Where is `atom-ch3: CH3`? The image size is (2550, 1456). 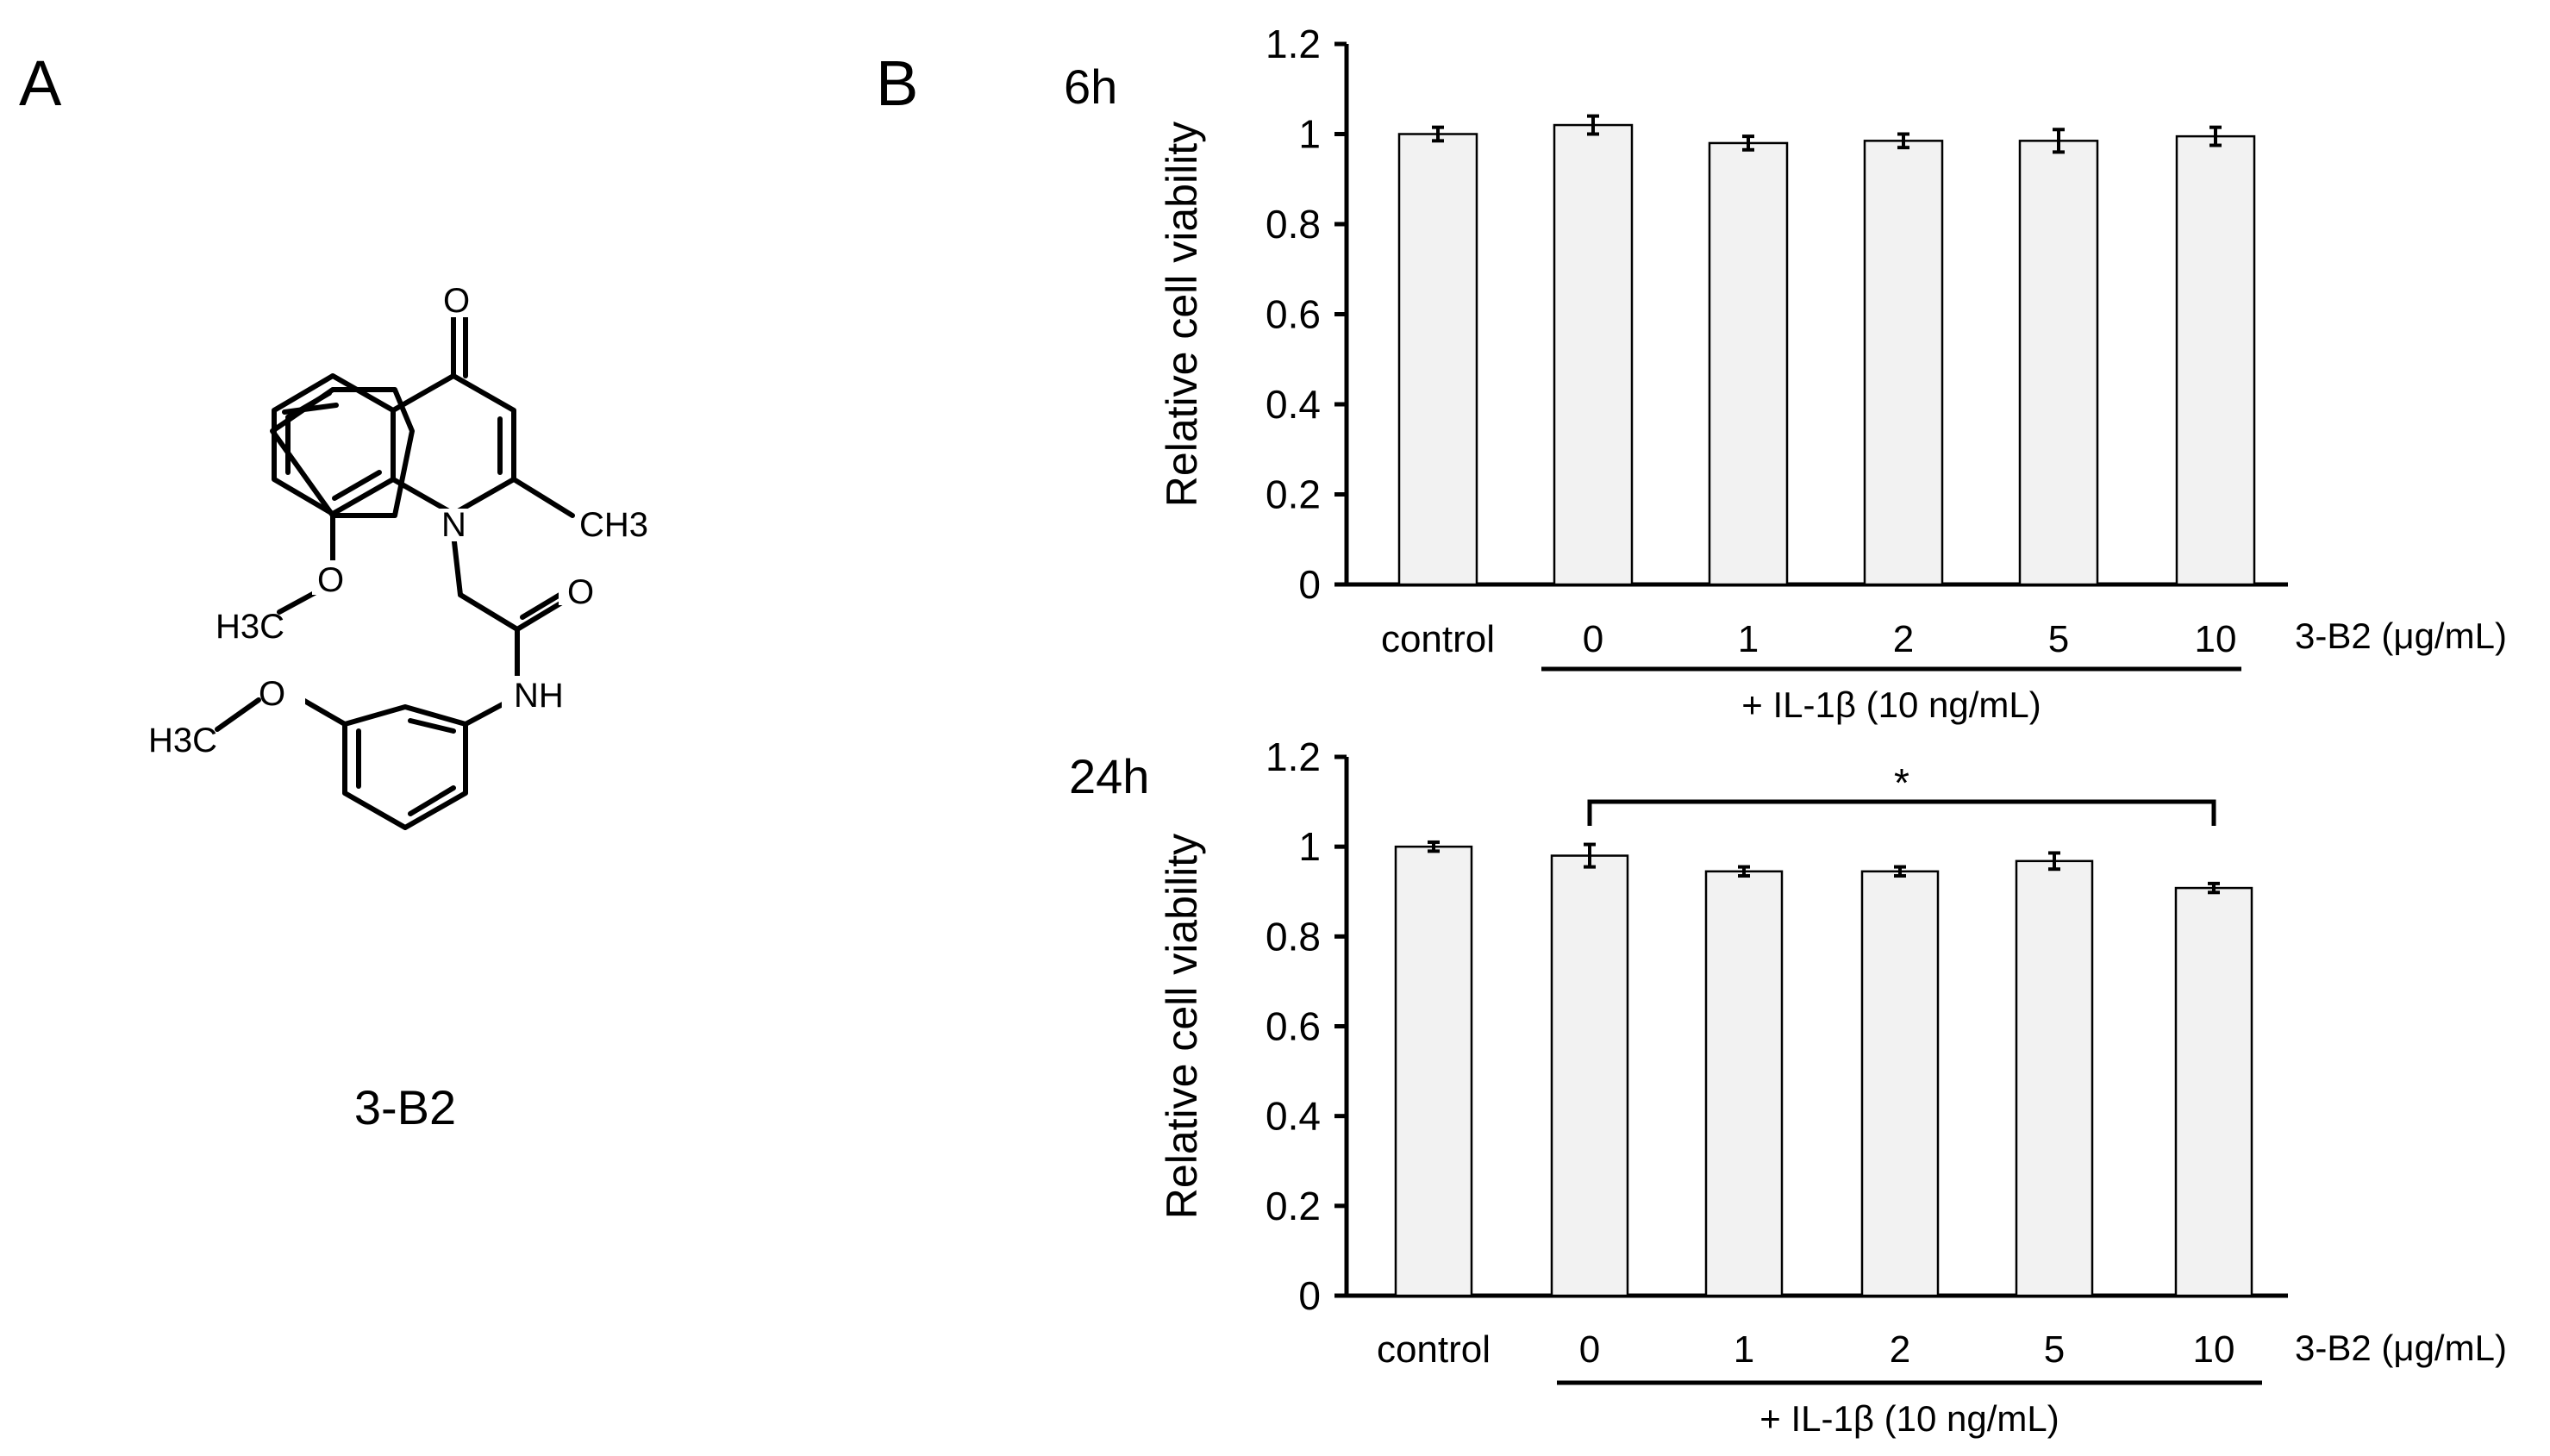 atom-ch3: CH3 is located at coordinates (613, 525).